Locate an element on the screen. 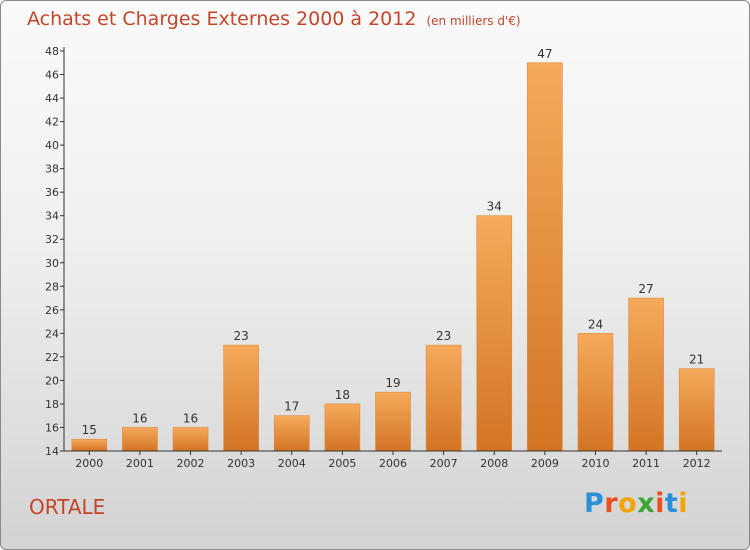  bar-value-label: 47 is located at coordinates (544, 54).